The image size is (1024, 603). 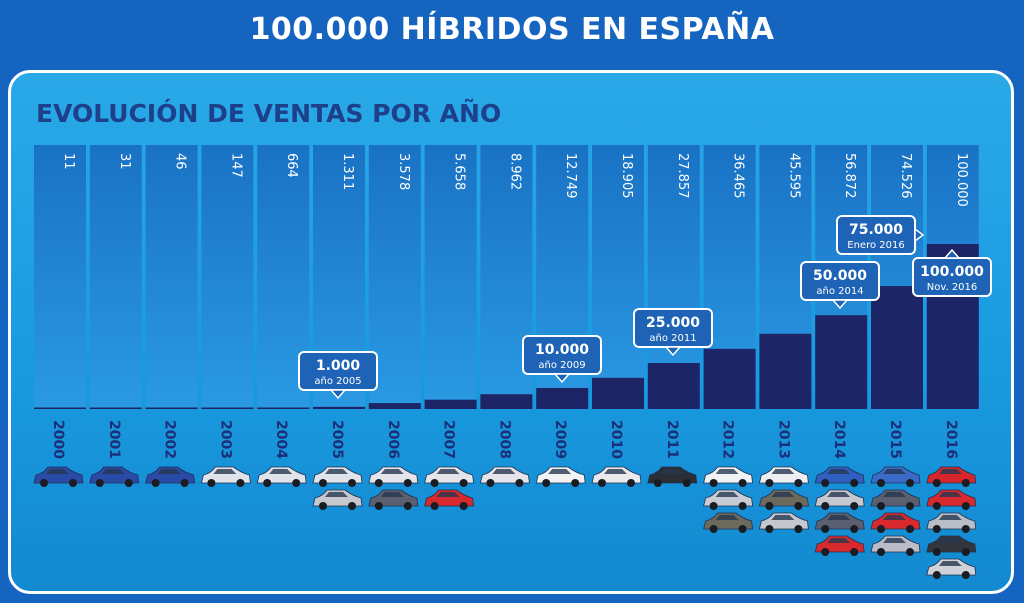 I want to click on bar-2011, so click(x=673, y=386).